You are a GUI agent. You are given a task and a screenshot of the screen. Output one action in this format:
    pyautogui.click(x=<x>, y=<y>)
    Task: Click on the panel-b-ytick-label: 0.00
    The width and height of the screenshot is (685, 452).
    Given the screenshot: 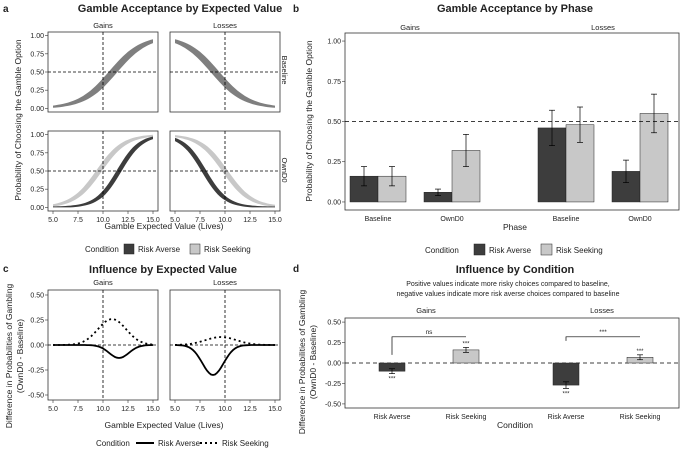 What is the action you would take?
    pyautogui.click(x=334, y=202)
    